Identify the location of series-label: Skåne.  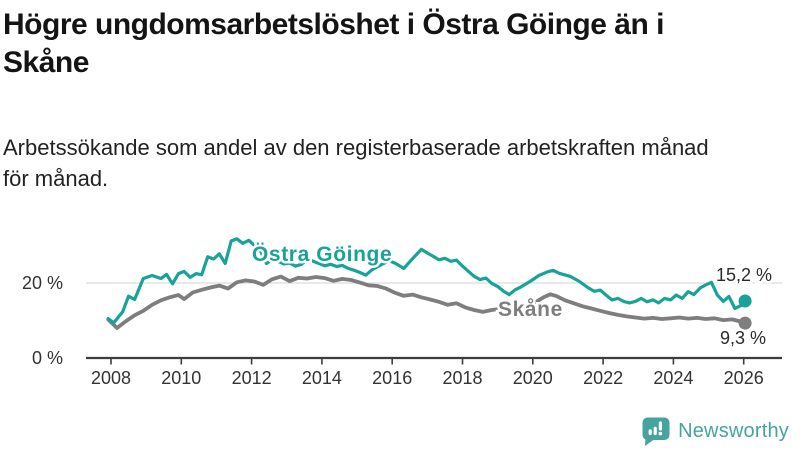
(530, 309).